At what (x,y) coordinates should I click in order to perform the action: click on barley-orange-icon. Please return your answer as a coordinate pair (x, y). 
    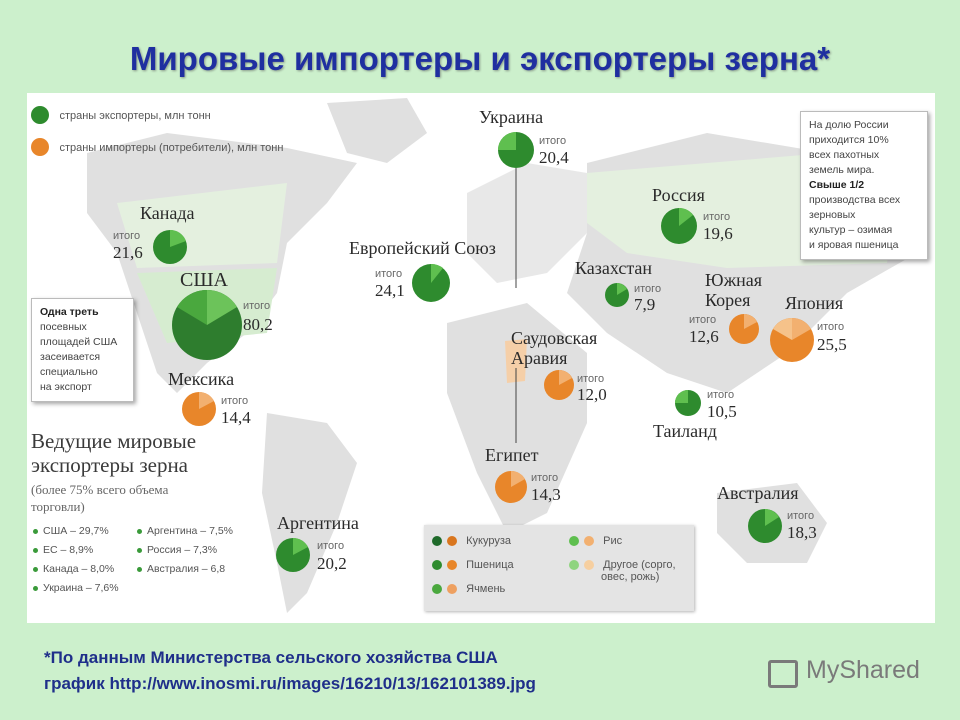
    Looking at the image, I should click on (452, 589).